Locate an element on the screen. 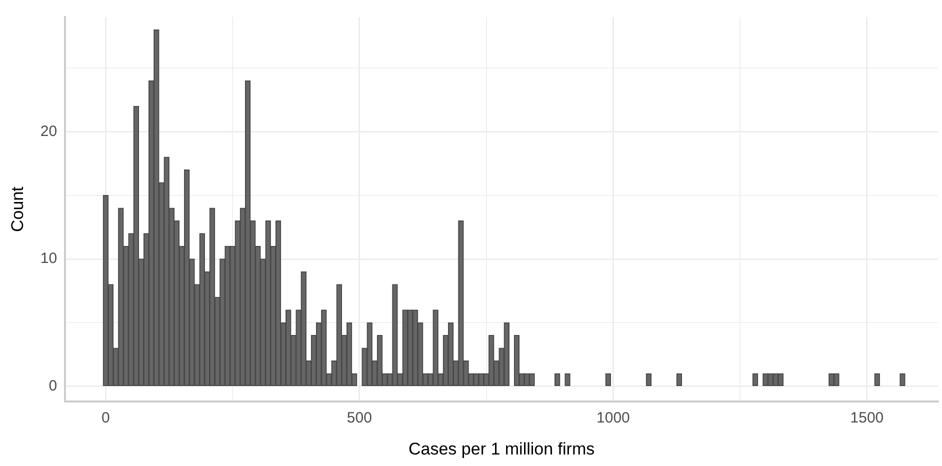 Image resolution: width=942 pixels, height=466 pixels. x-tick-label: 1000 is located at coordinates (613, 418).